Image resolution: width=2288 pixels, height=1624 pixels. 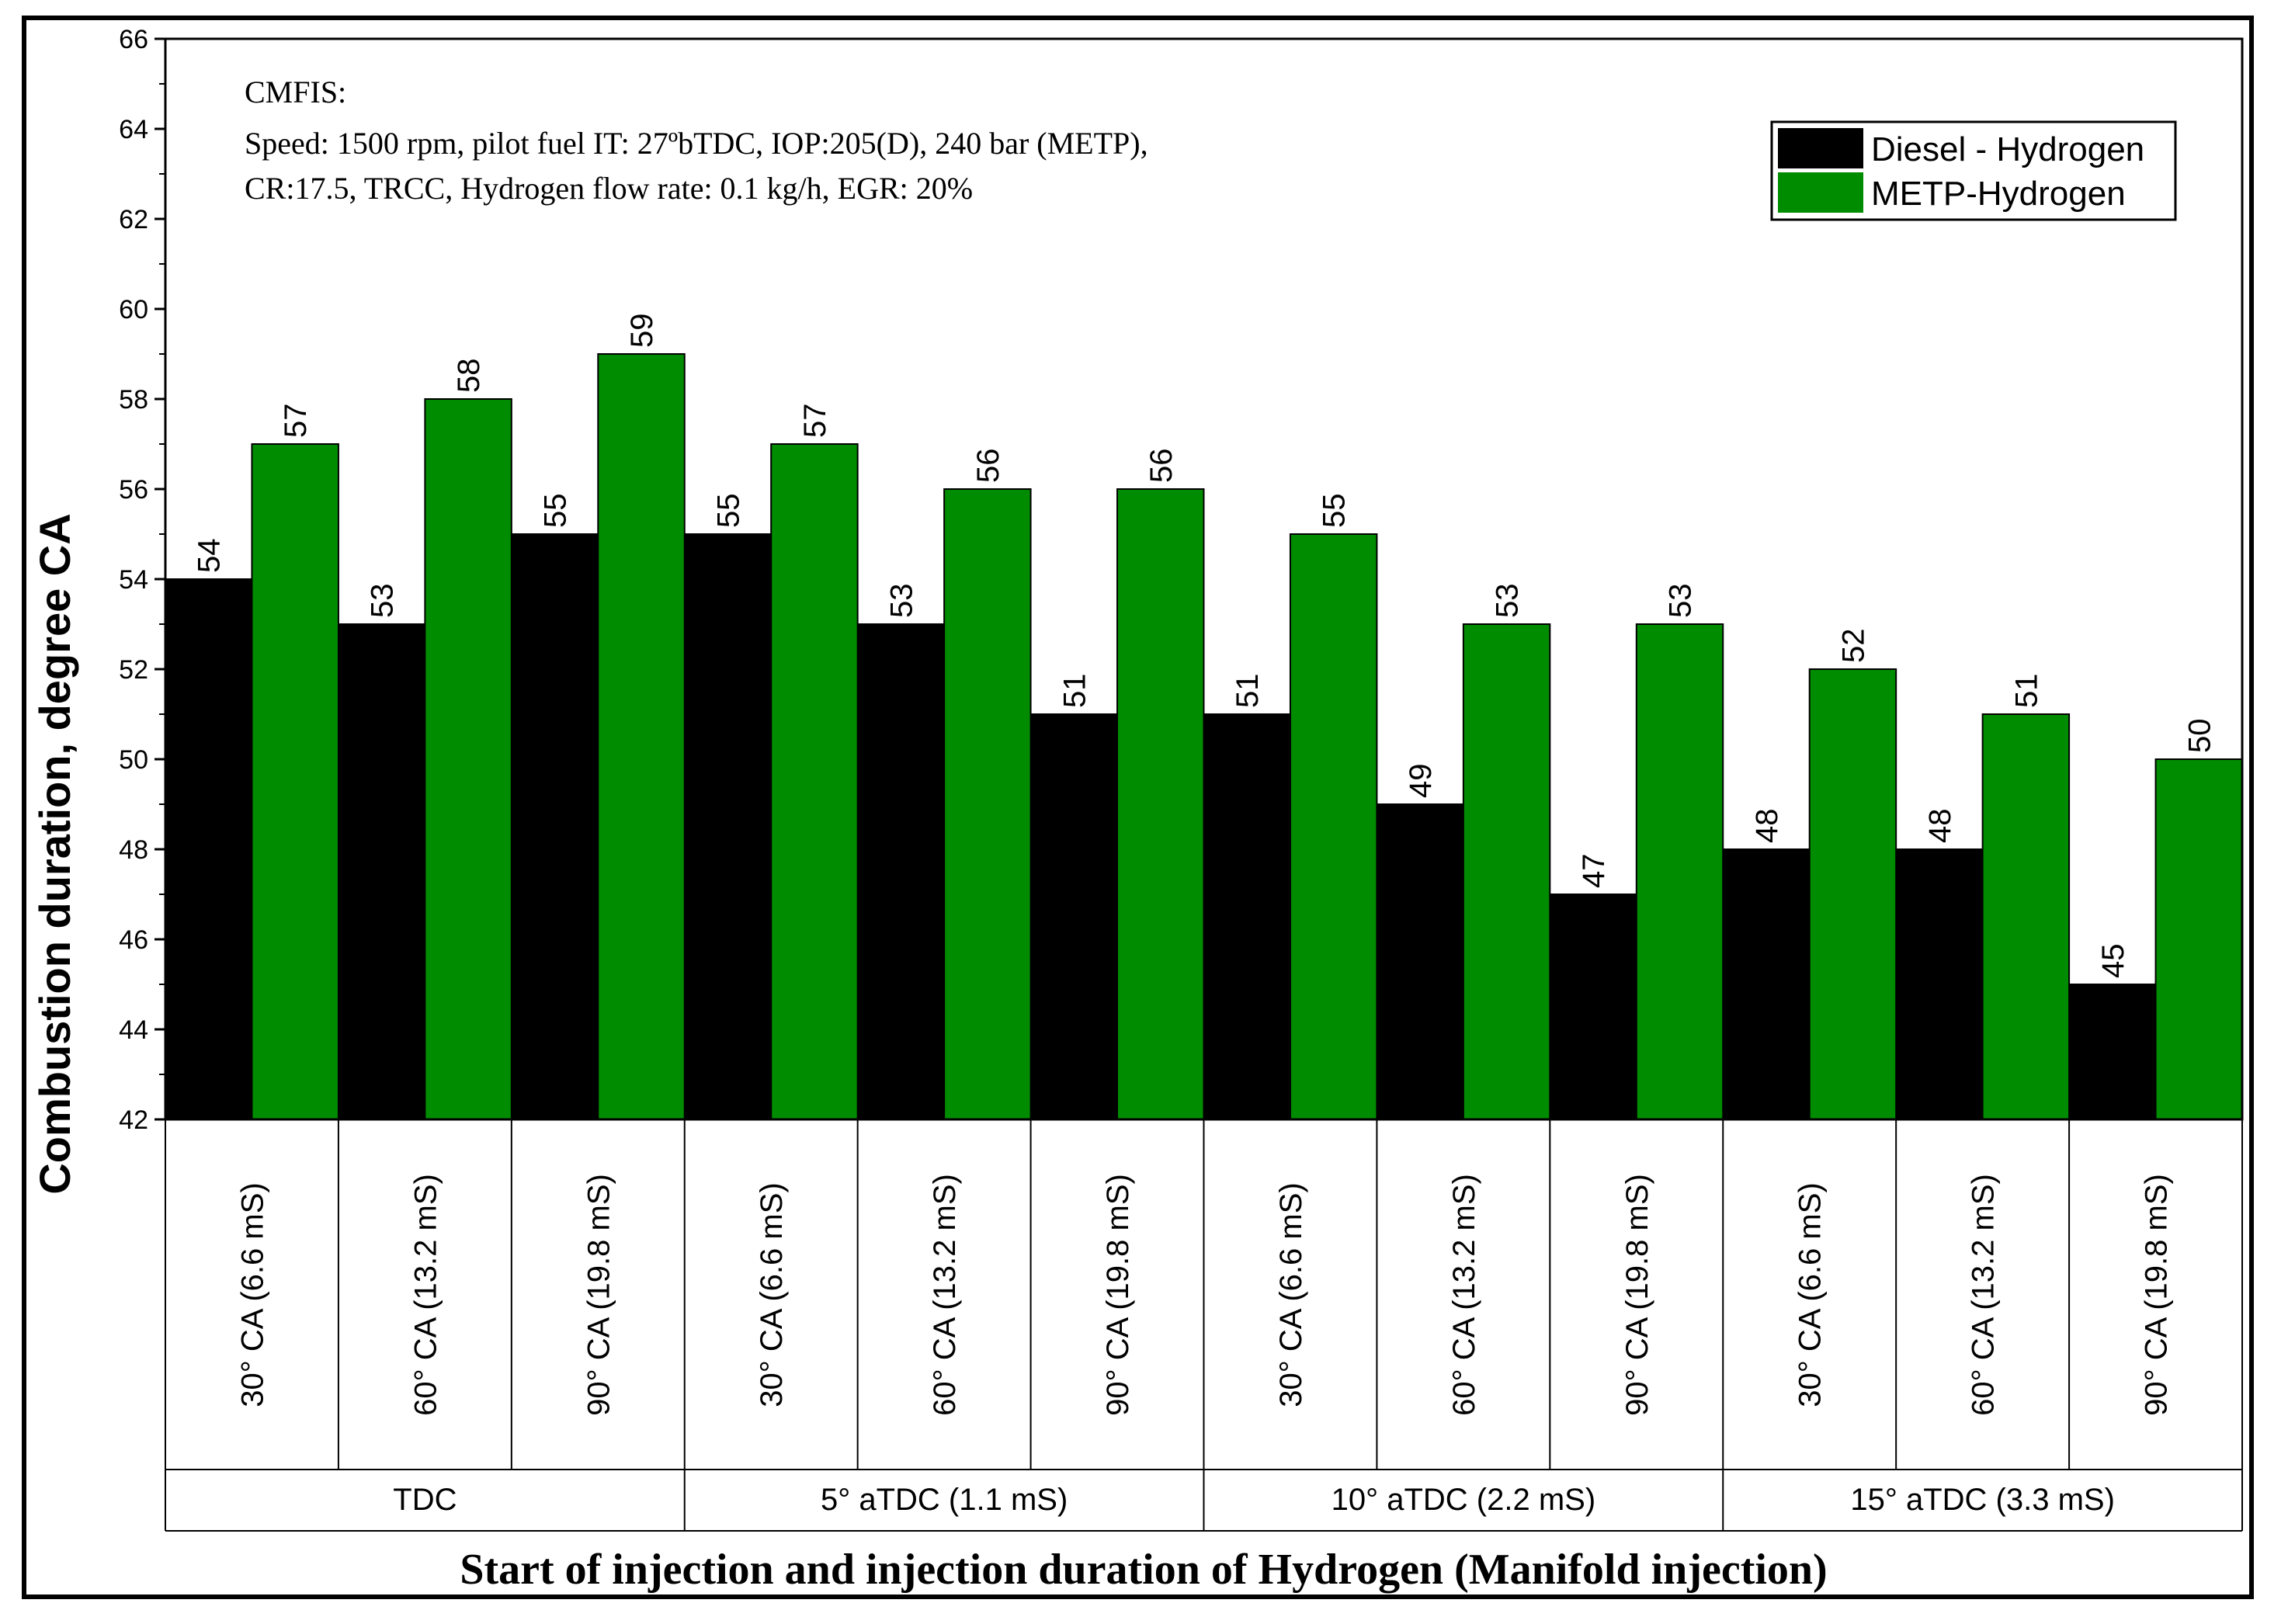 I want to click on x-tick-label-3: 30° CA (6.6 mS), so click(x=772, y=1294).